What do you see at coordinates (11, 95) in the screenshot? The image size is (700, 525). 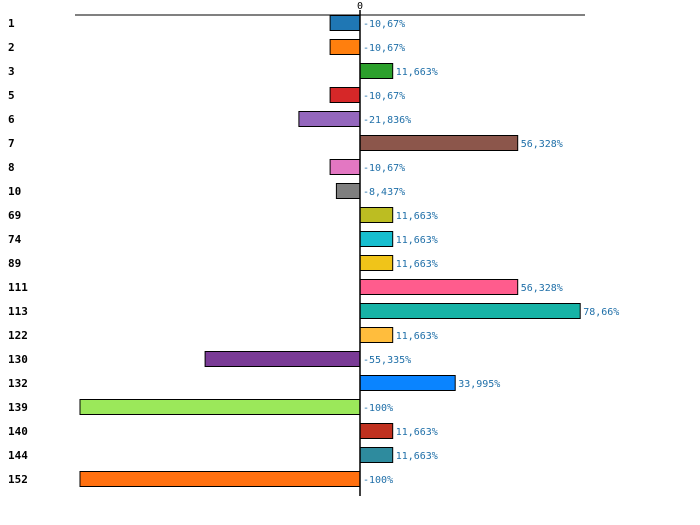 I see `category-label: 5` at bounding box center [11, 95].